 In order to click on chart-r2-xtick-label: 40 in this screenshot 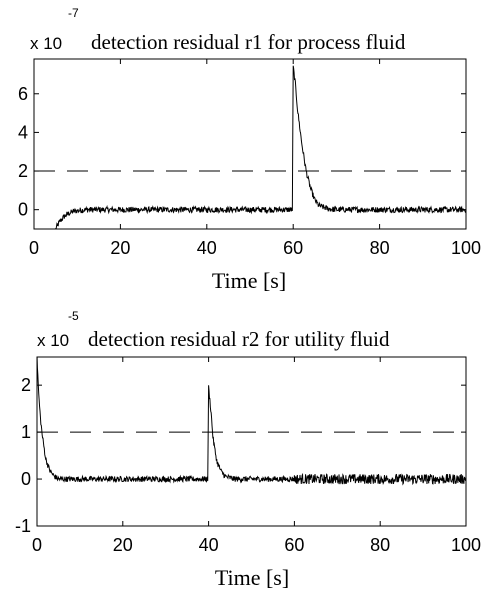, I will do `click(209, 545)`.